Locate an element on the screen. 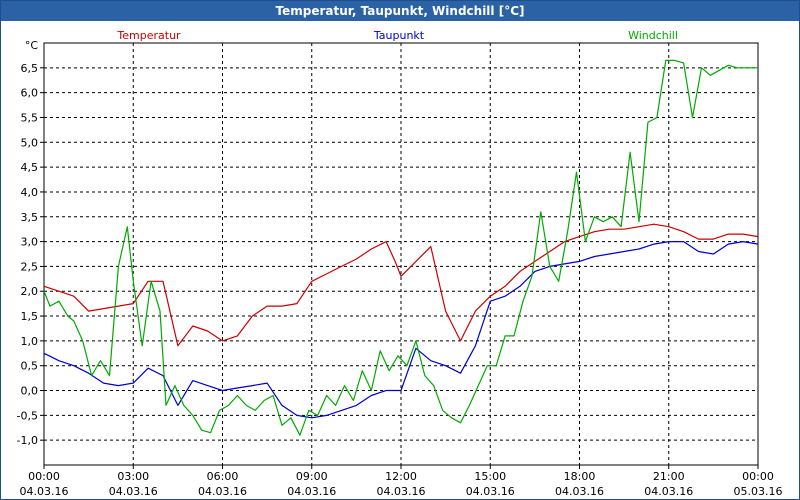 This screenshot has width=800, height=500. x-tick-label-time: 06:00 is located at coordinates (223, 476).